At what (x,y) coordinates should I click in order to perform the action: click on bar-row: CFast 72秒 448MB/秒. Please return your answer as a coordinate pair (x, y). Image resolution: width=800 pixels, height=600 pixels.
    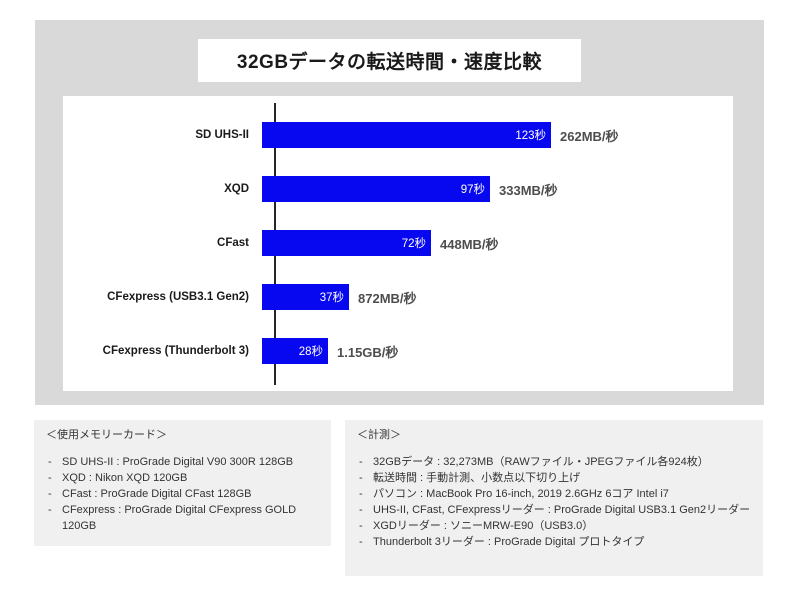
    Looking at the image, I should click on (284, 243).